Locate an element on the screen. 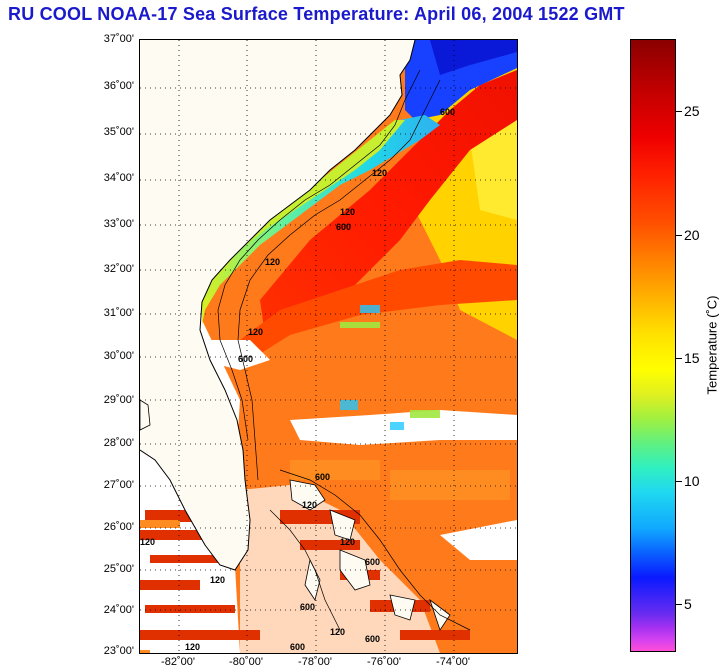 This screenshot has width=728, height=672. colorbar-tick-label: 25 is located at coordinates (692, 111).